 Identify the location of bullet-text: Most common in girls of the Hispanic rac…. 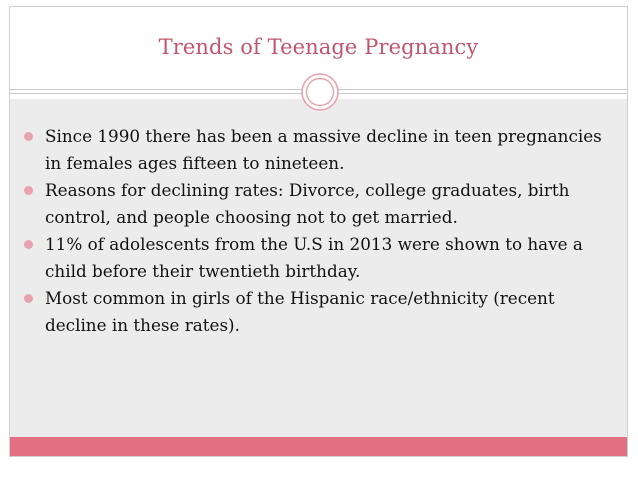
(300, 311).